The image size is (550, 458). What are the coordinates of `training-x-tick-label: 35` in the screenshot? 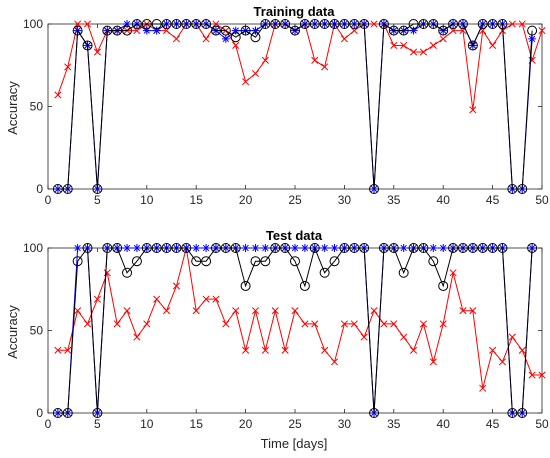 It's located at (394, 200).